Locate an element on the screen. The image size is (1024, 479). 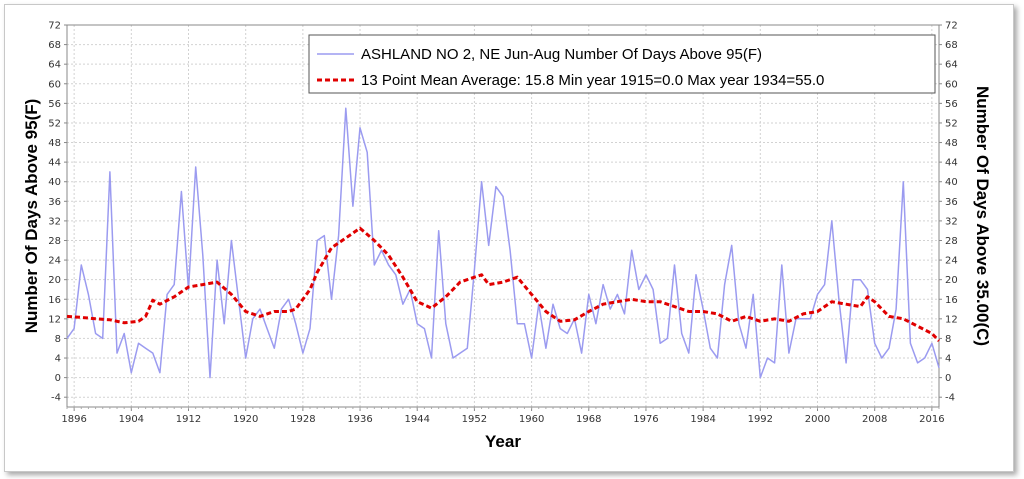
x-axis-title: Year is located at coordinates (503, 441).